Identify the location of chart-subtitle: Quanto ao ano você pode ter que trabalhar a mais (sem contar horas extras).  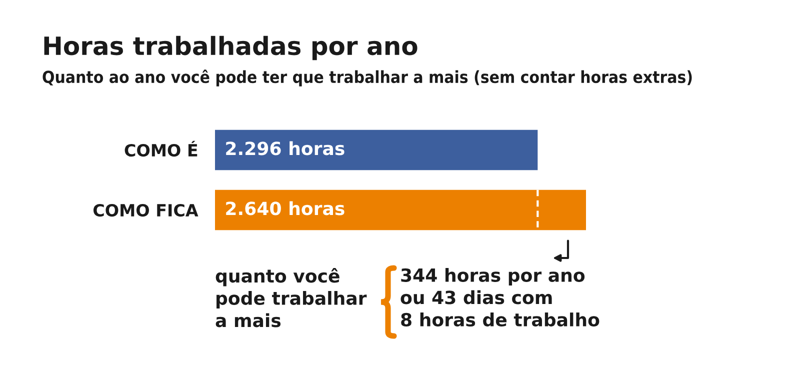
(367, 78).